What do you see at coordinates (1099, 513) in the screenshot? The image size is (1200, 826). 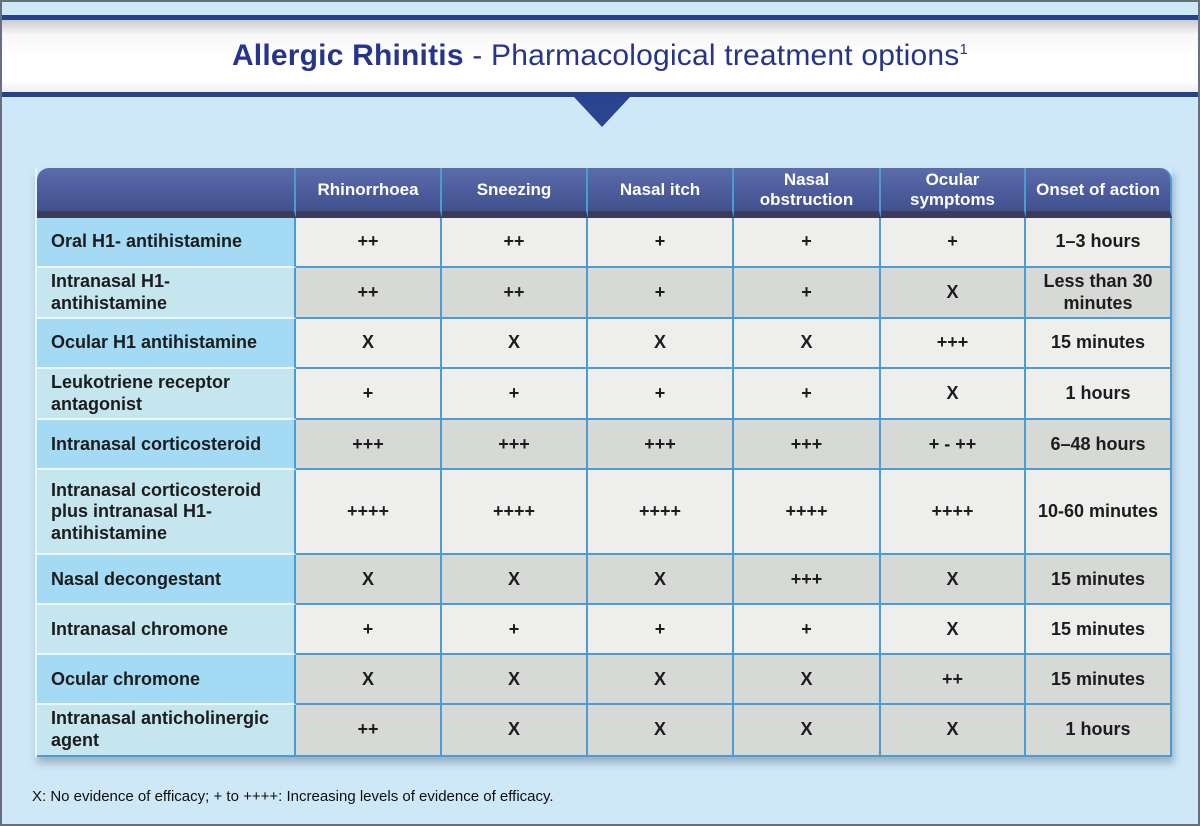 I see `onset-cell: 10-60 minutes` at bounding box center [1099, 513].